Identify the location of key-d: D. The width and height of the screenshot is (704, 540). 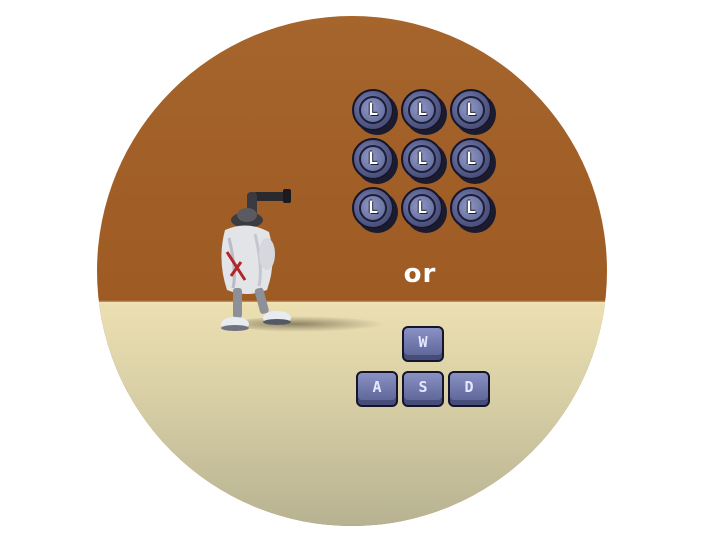
(469, 389).